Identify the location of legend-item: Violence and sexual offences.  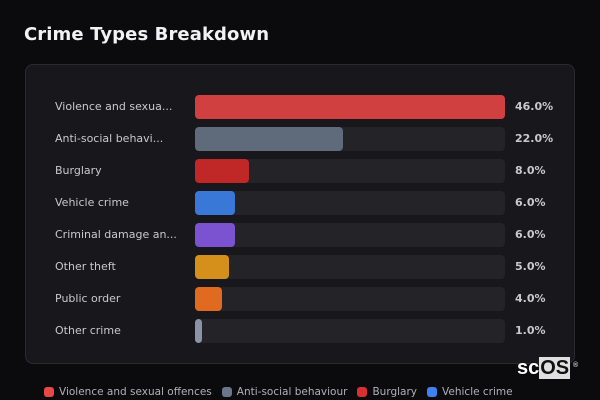
(128, 392).